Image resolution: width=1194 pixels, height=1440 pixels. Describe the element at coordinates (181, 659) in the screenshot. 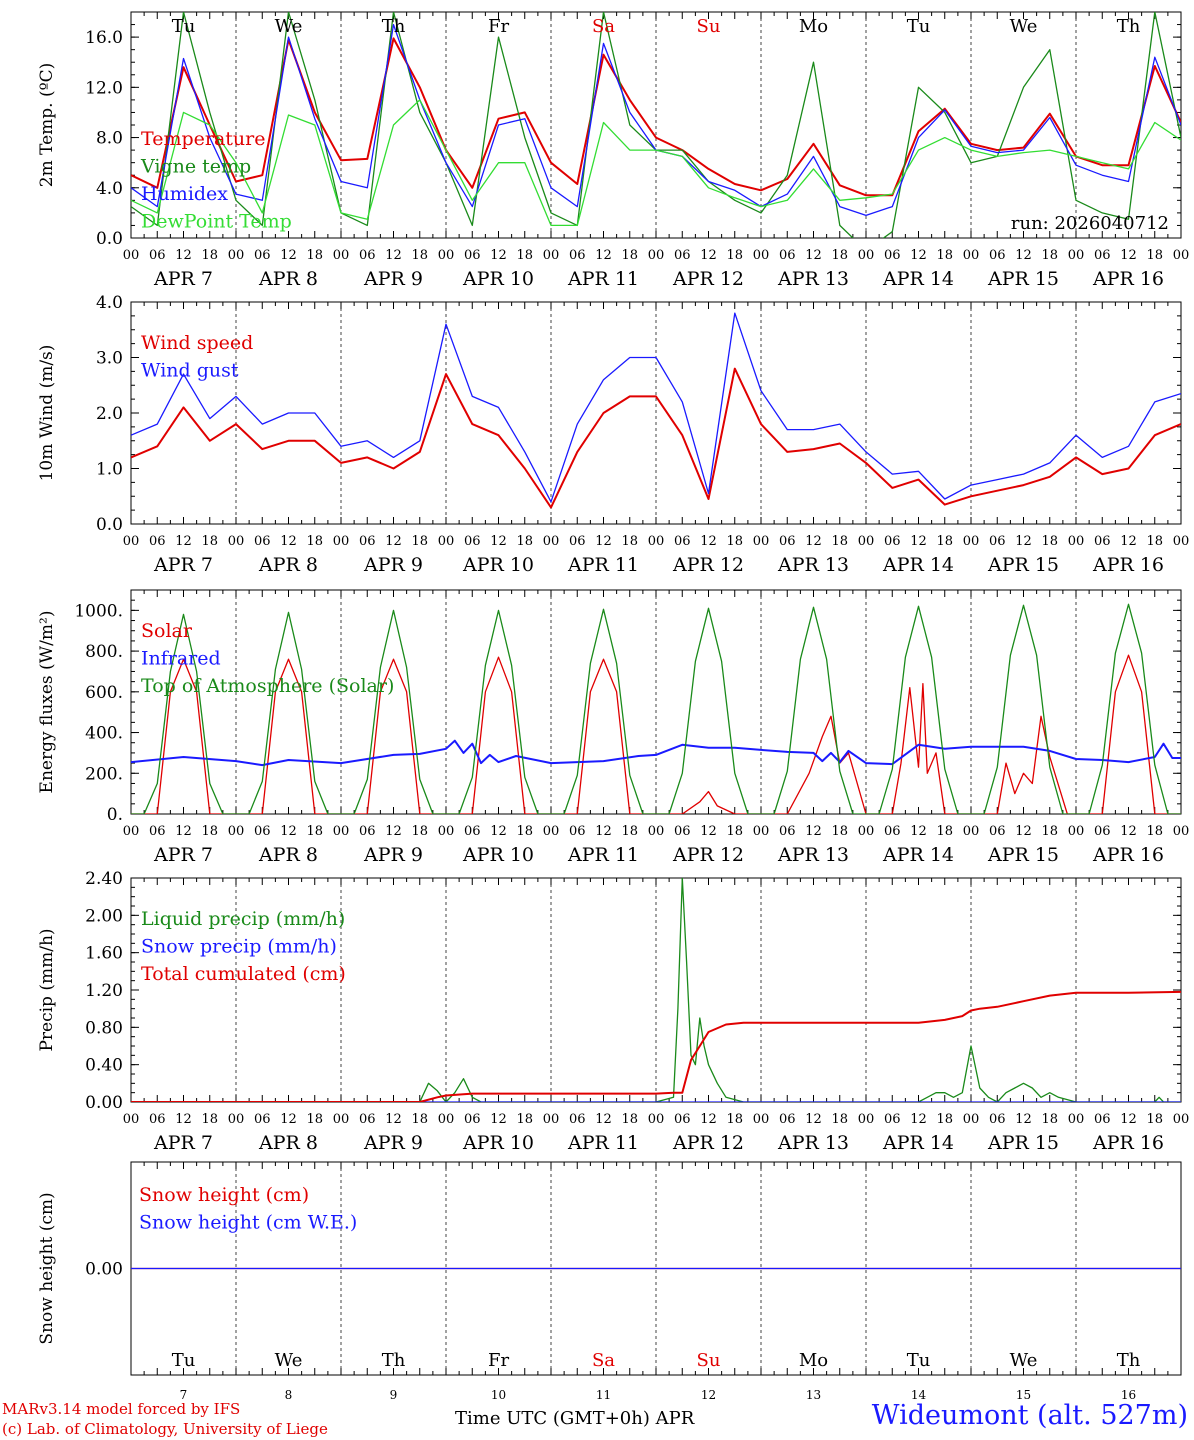

I see `legend-entry: Infrared` at that location.